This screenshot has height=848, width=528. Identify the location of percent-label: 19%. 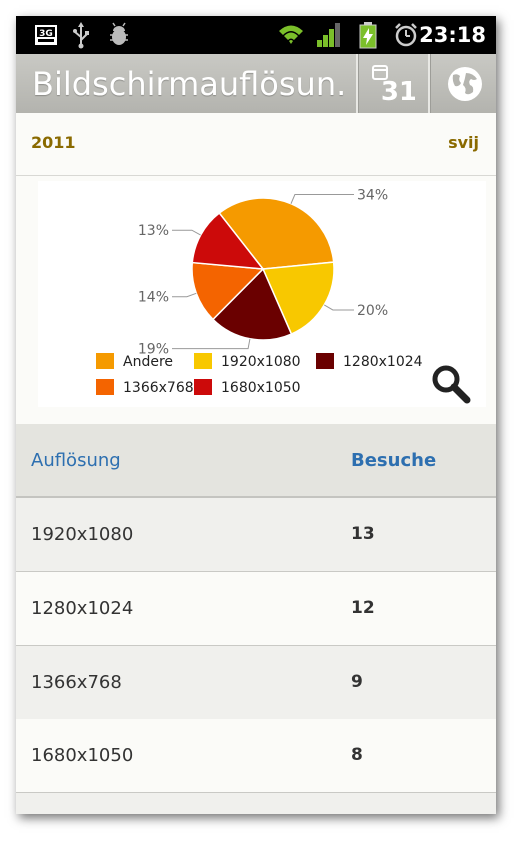
(153, 350).